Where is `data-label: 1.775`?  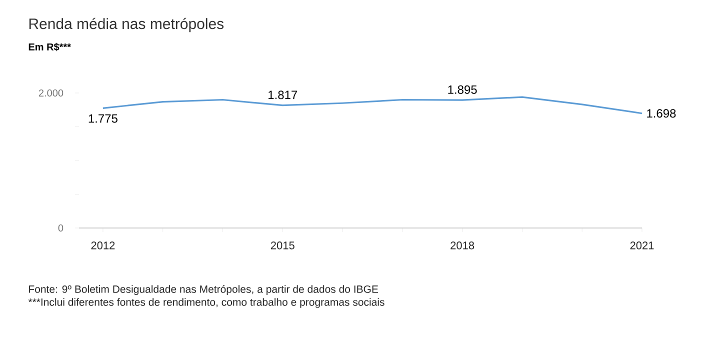 data-label: 1.775 is located at coordinates (103, 118).